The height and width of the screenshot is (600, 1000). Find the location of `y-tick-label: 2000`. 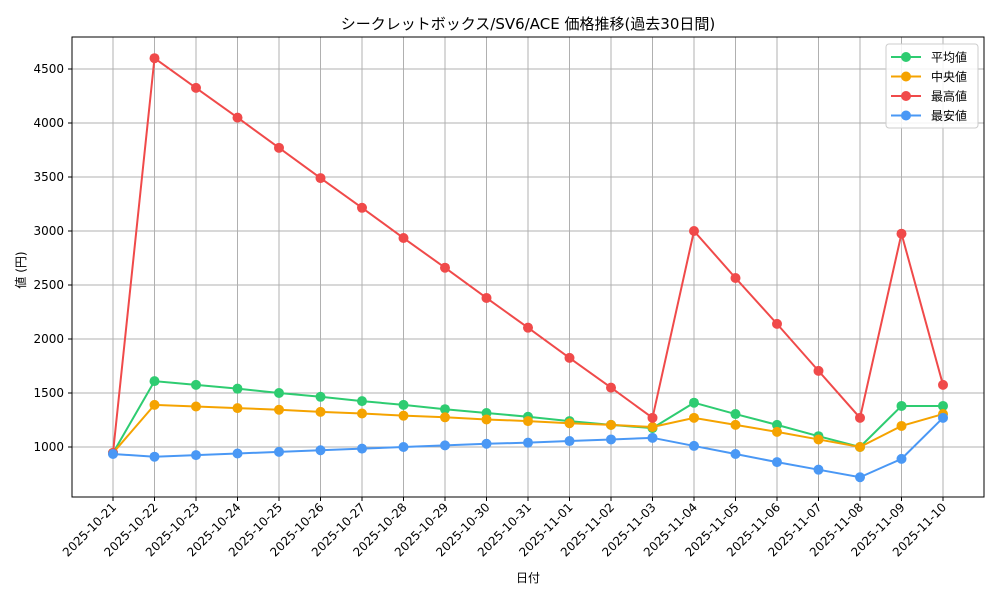

y-tick-label: 2000 is located at coordinates (48, 339).